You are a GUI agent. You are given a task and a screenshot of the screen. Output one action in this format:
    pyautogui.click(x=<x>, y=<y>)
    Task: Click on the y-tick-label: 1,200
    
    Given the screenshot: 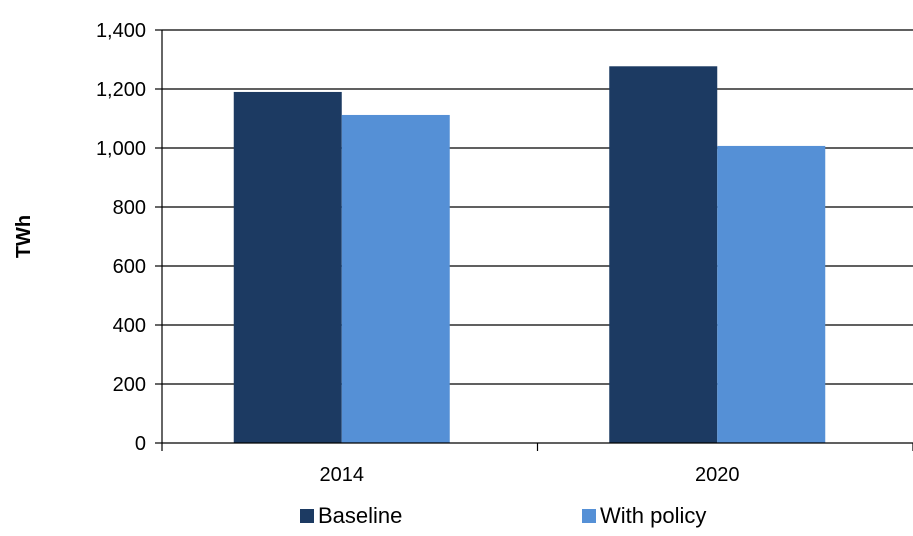 What is the action you would take?
    pyautogui.click(x=121, y=90)
    